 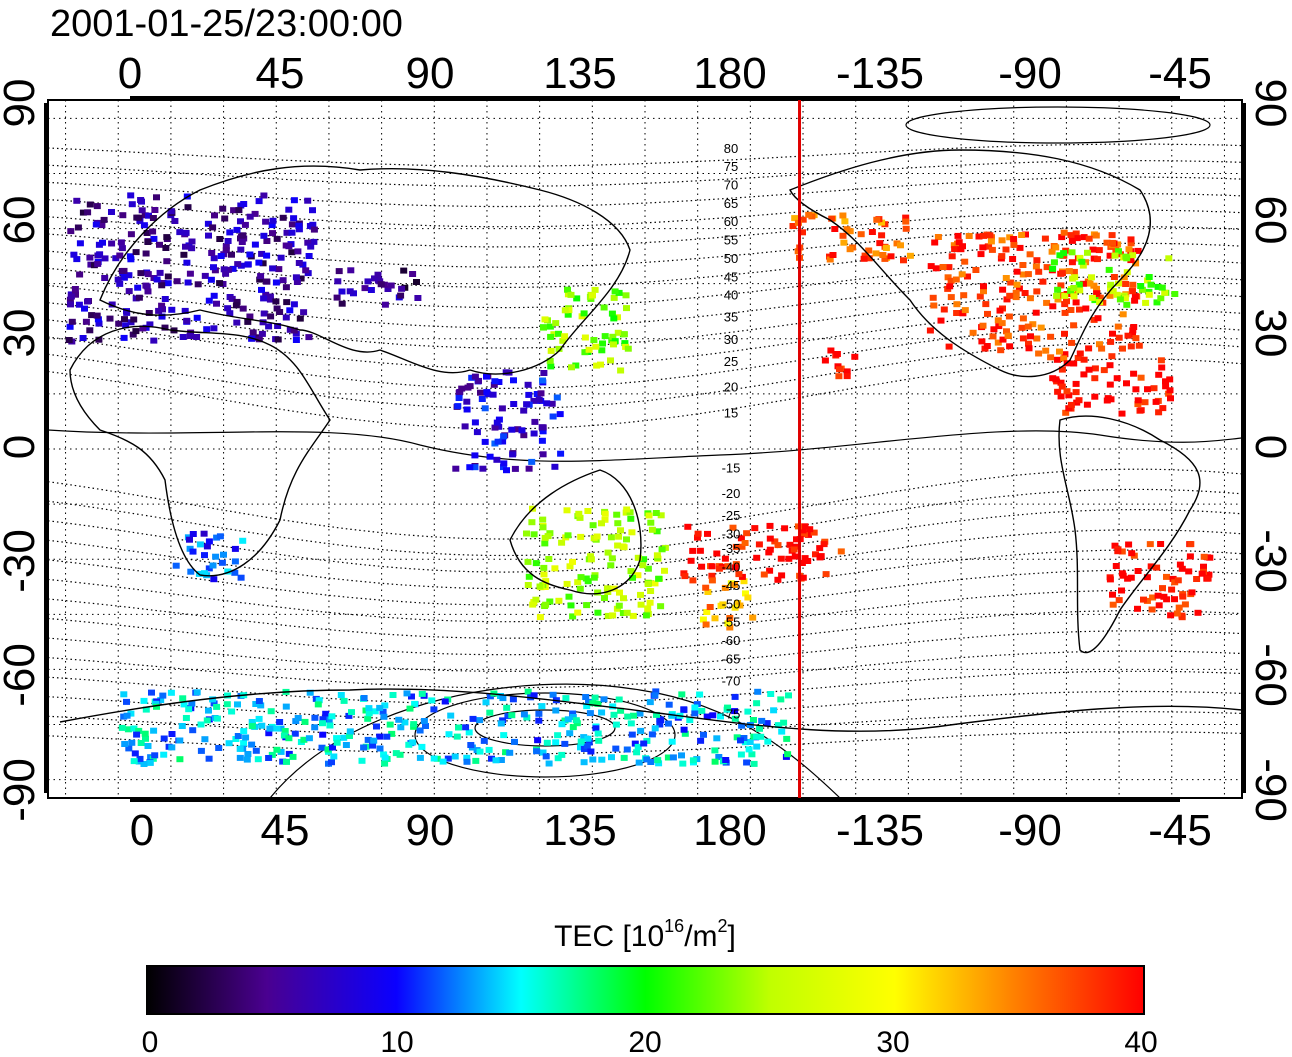 I want to click on colorbar-tick: 0, so click(x=150, y=1041).